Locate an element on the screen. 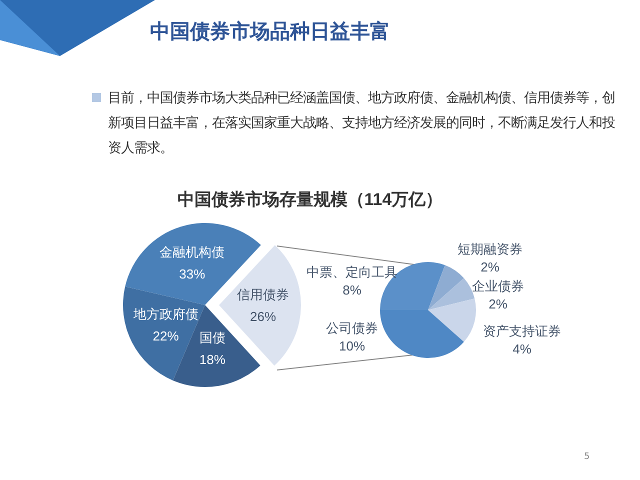 The image size is (640, 480). slice-label: 信用债券 is located at coordinates (263, 294).